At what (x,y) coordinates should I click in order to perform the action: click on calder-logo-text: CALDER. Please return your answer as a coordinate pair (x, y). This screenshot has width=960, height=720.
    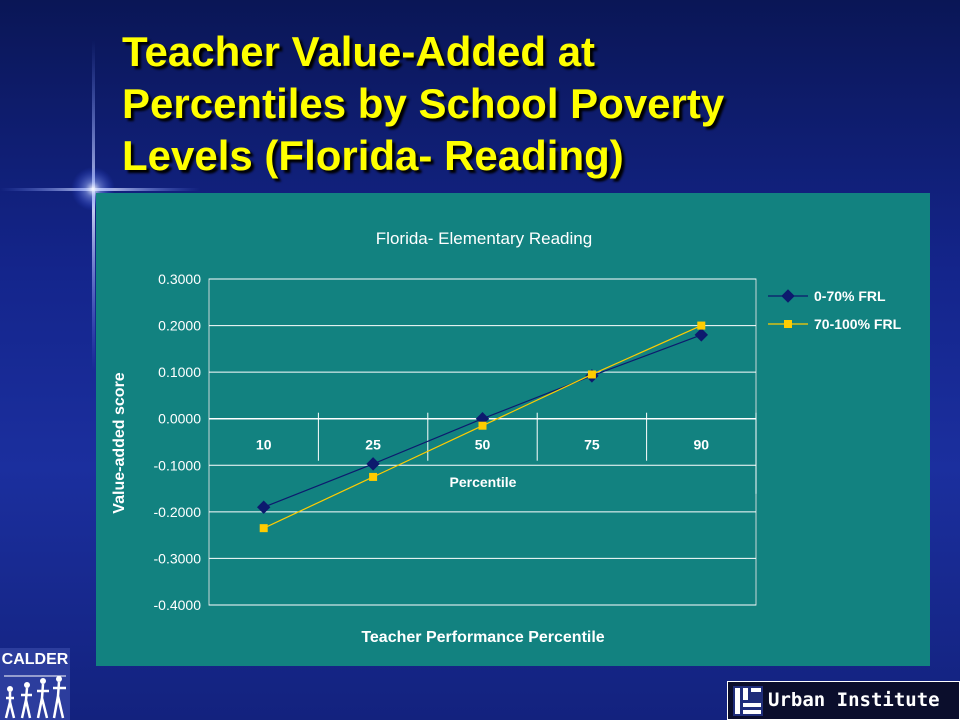
    Looking at the image, I should click on (35, 659).